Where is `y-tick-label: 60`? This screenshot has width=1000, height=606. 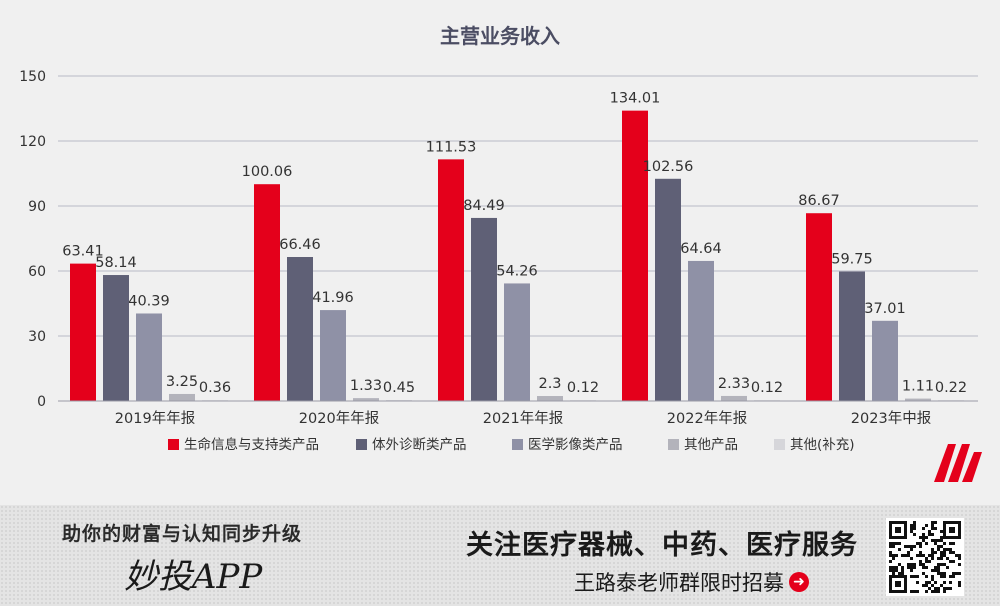
y-tick-label: 60 is located at coordinates (37, 272).